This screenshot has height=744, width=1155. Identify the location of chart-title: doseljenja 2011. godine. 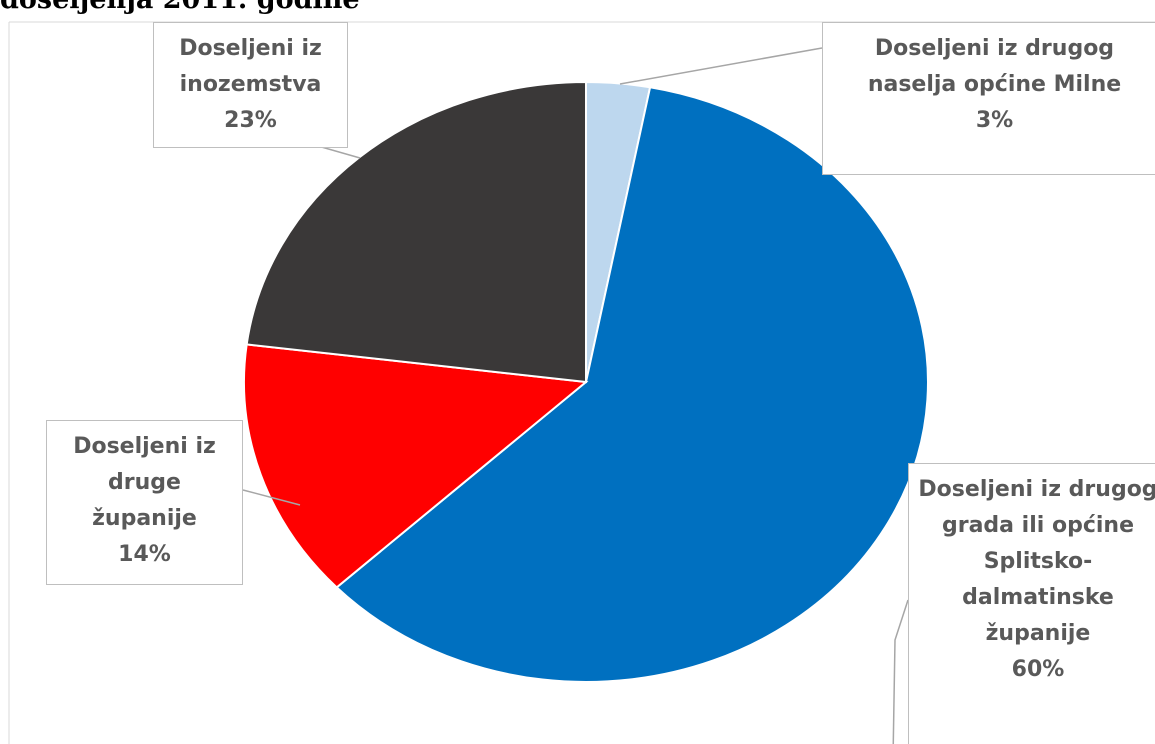
(180, 7).